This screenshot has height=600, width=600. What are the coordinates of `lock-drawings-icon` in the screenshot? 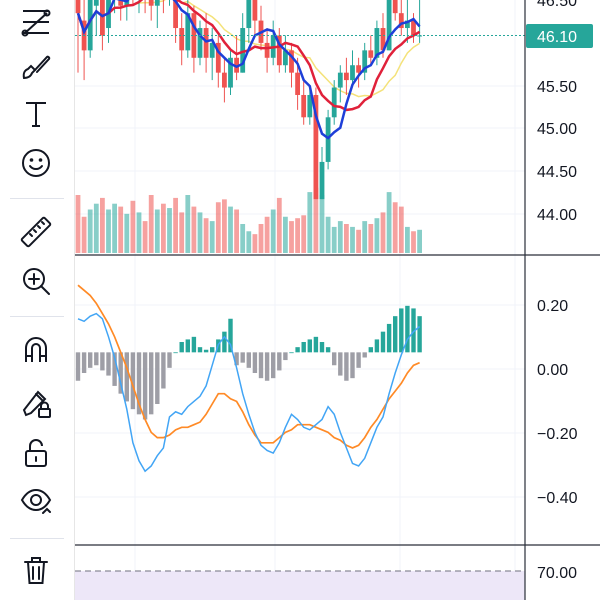 It's located at (36, 402).